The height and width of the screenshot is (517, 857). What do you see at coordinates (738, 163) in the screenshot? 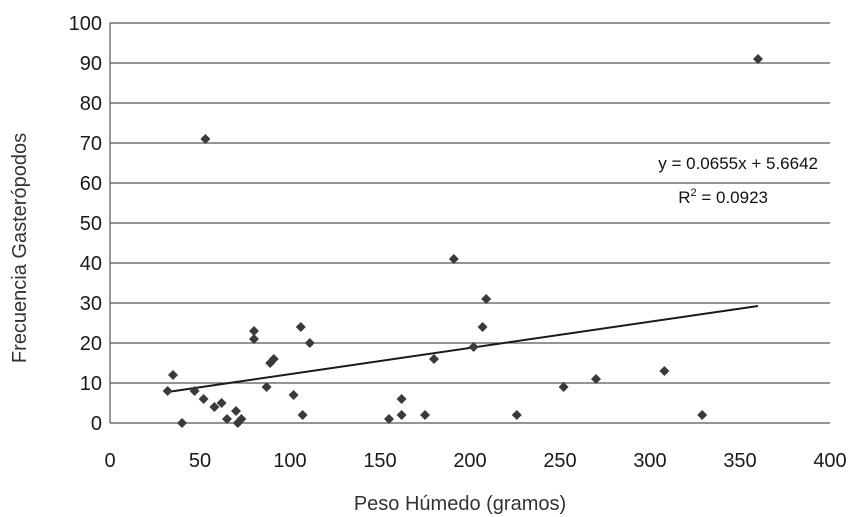
I see `trendline-equation: y = 0.0655x + 5.6642` at bounding box center [738, 163].